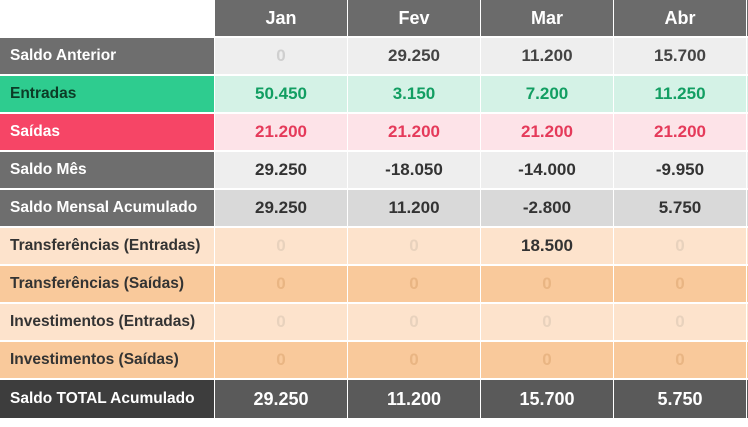 The image size is (748, 427). What do you see at coordinates (414, 208) in the screenshot?
I see `cell-saldo-acum-fev: 11.200` at bounding box center [414, 208].